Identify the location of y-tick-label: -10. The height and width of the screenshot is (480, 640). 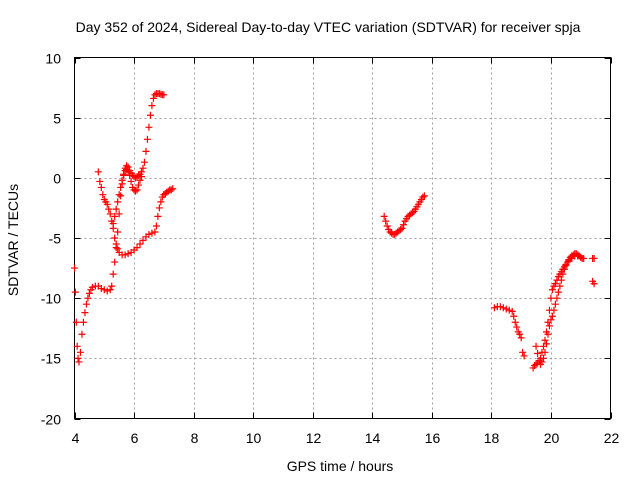
(51, 299).